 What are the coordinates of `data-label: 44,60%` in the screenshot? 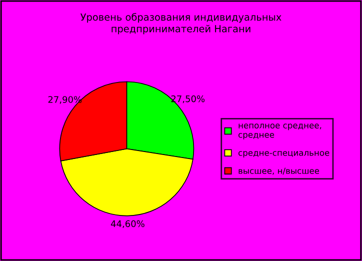 It's located at (127, 224).